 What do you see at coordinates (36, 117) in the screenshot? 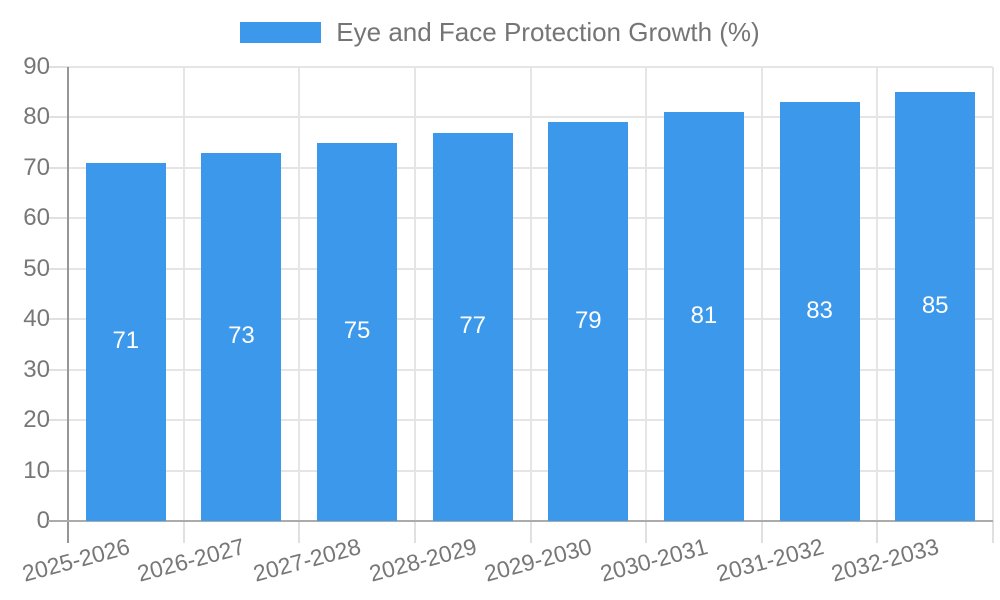
I see `y-axis-tick-label: 80` at bounding box center [36, 117].